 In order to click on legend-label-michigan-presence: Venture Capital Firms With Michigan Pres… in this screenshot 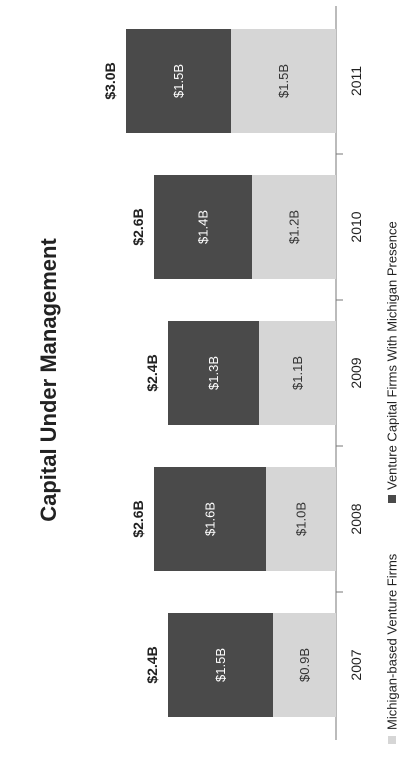, I will do `click(392, 355)`.